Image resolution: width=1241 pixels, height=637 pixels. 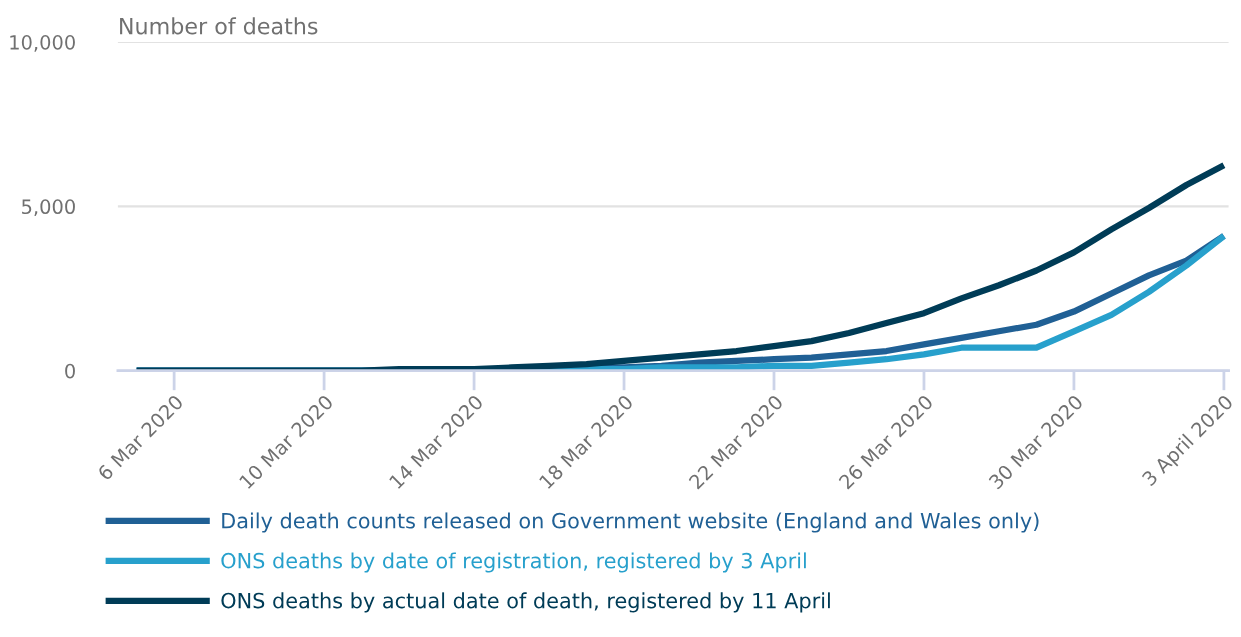 I want to click on y-axis-title: Number of deaths, so click(x=219, y=26).